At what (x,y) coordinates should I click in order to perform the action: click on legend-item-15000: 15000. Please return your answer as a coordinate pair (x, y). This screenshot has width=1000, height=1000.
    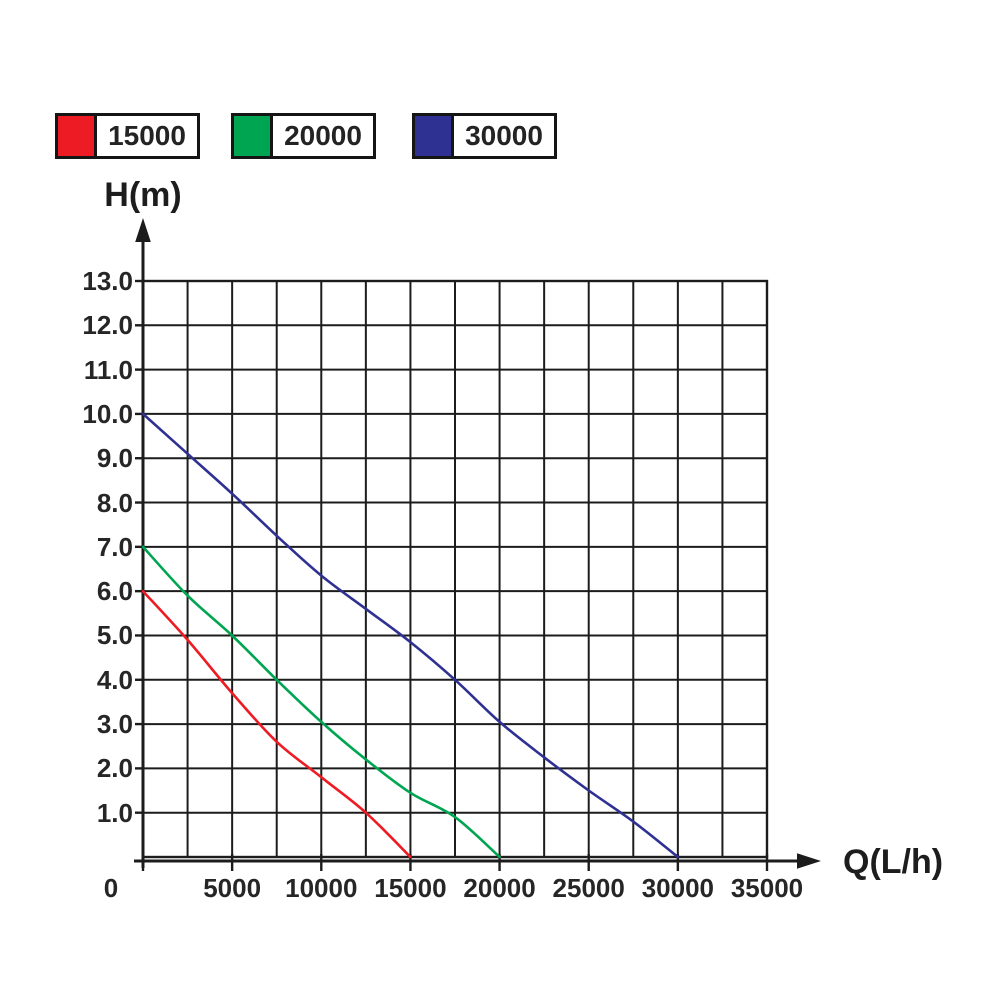
    Looking at the image, I should click on (127, 136).